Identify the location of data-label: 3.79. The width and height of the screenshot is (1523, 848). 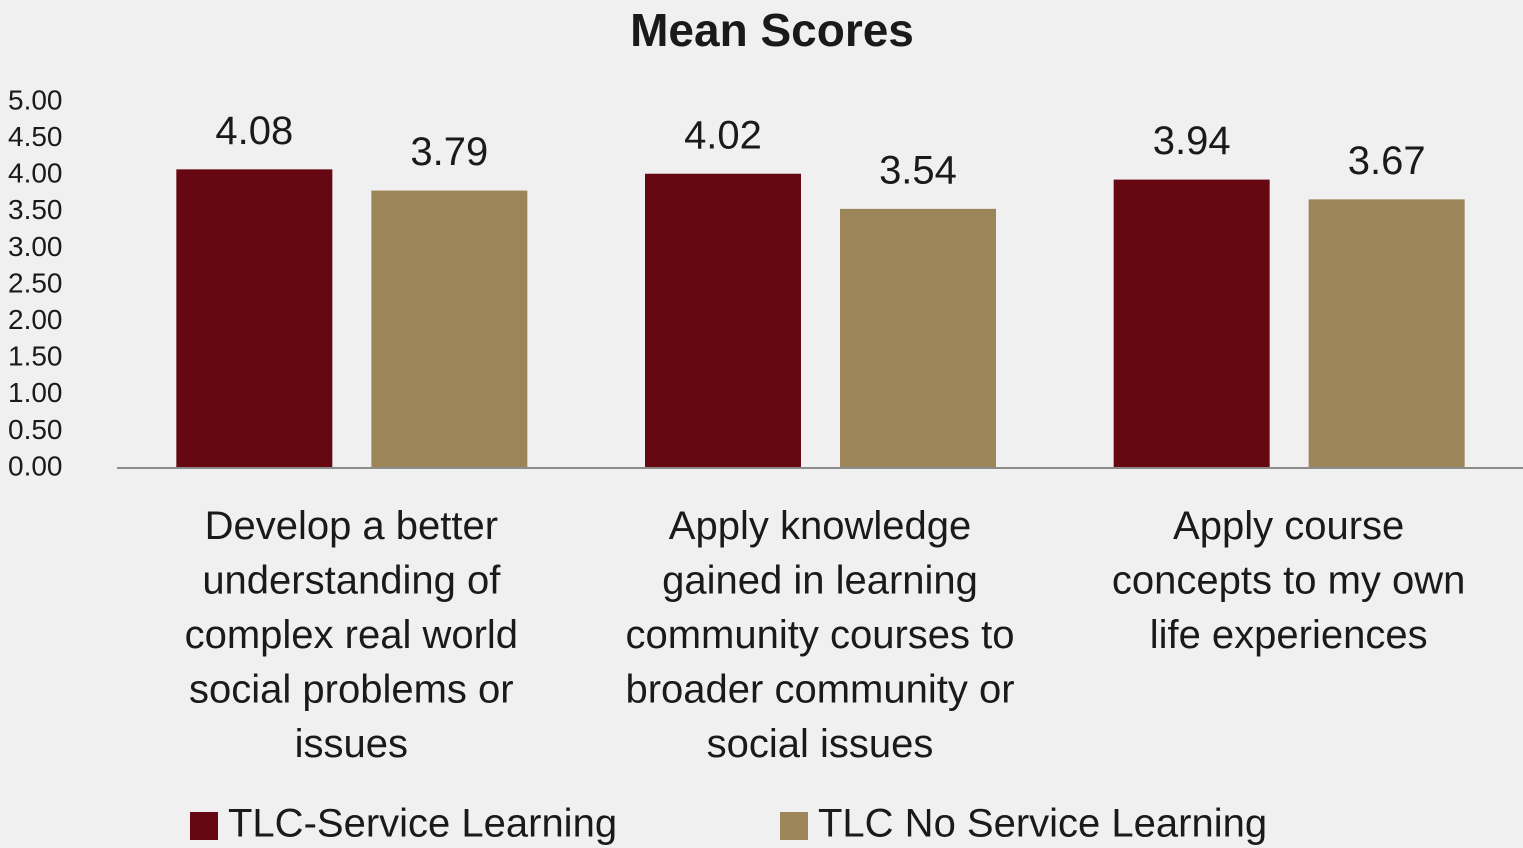
(449, 152).